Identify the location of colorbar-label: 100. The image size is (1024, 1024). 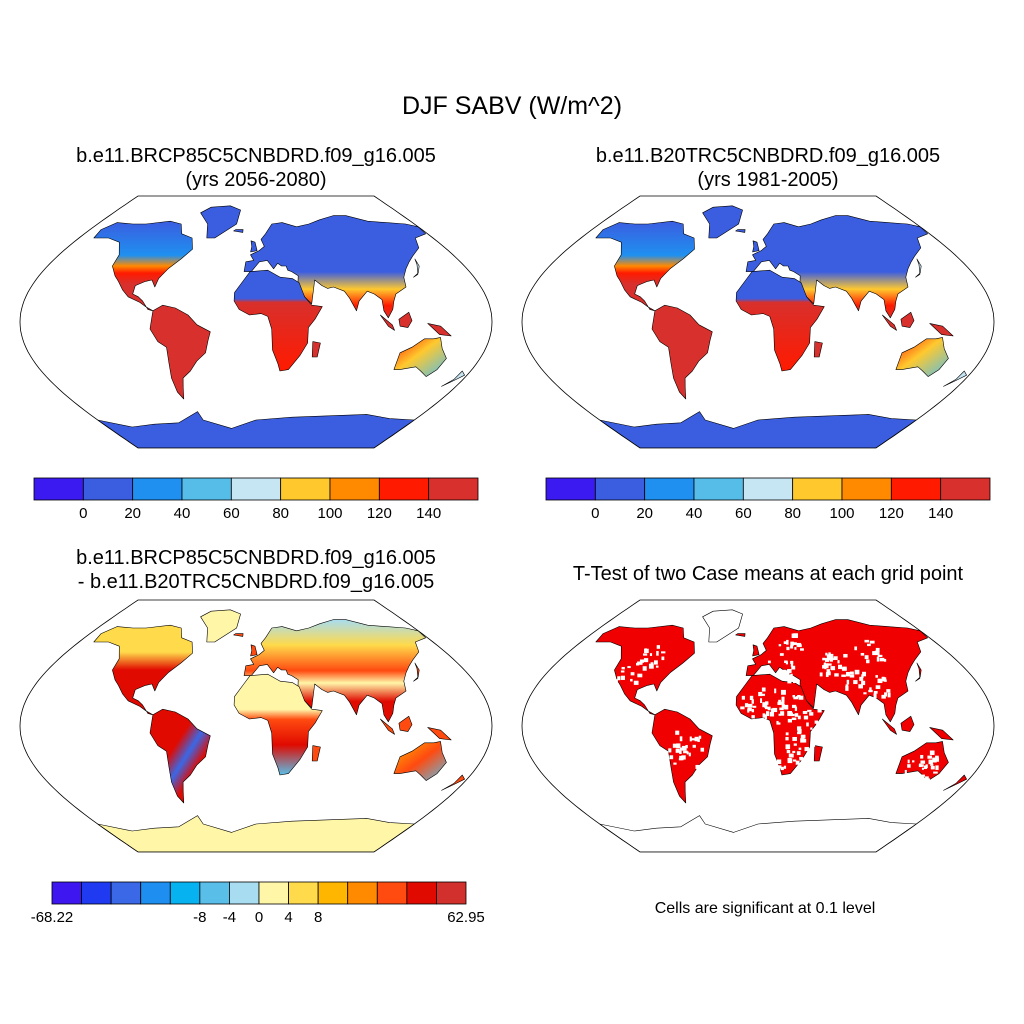
(329, 513).